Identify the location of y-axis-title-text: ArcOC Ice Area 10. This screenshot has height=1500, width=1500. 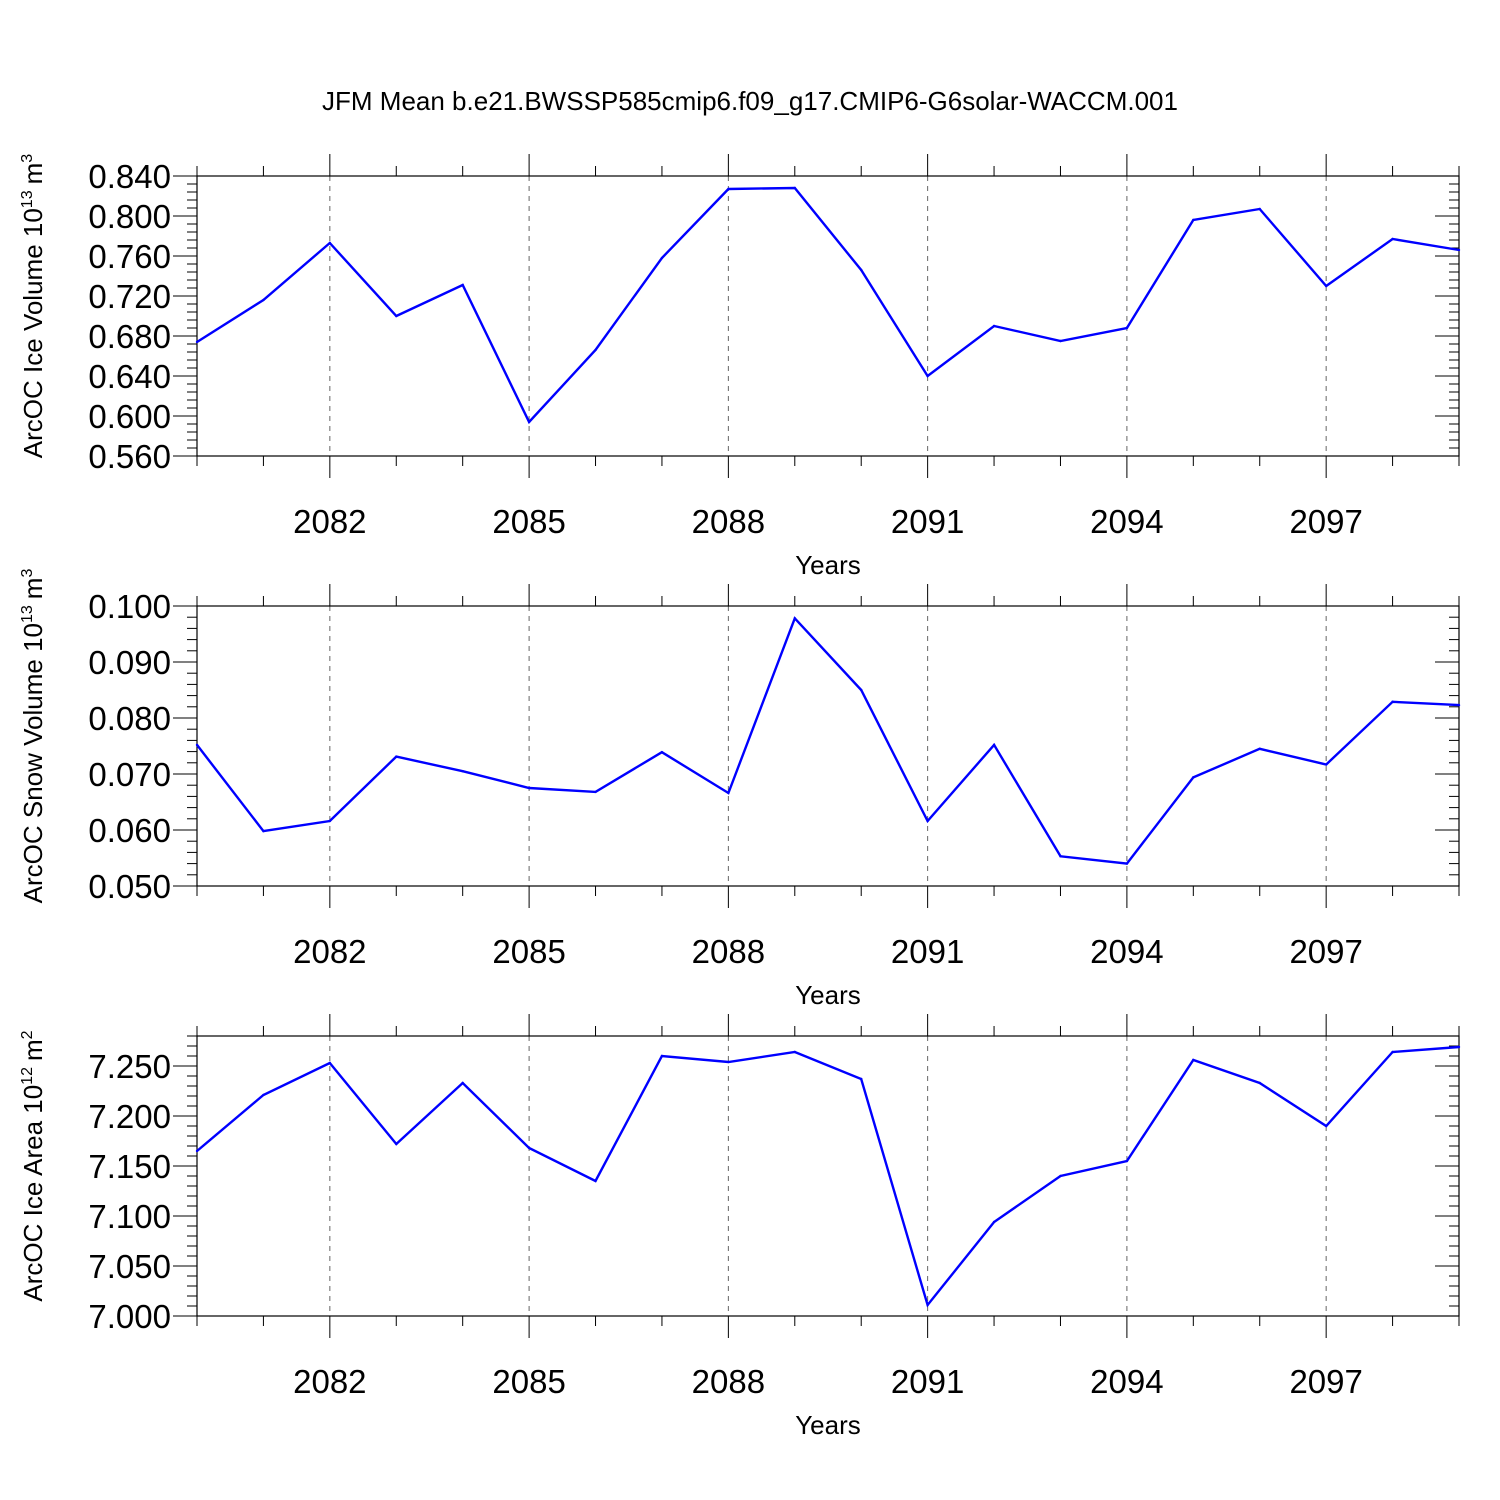
(33, 1193).